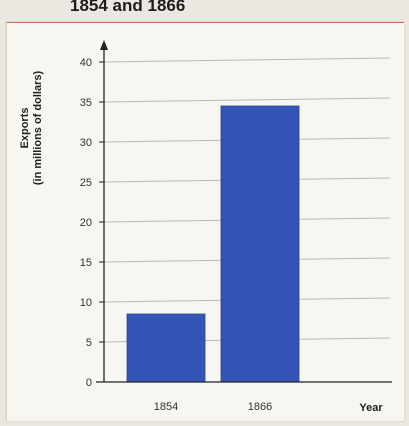  Describe the element at coordinates (89, 343) in the screenshot. I see `y-tick-label: 5` at that location.